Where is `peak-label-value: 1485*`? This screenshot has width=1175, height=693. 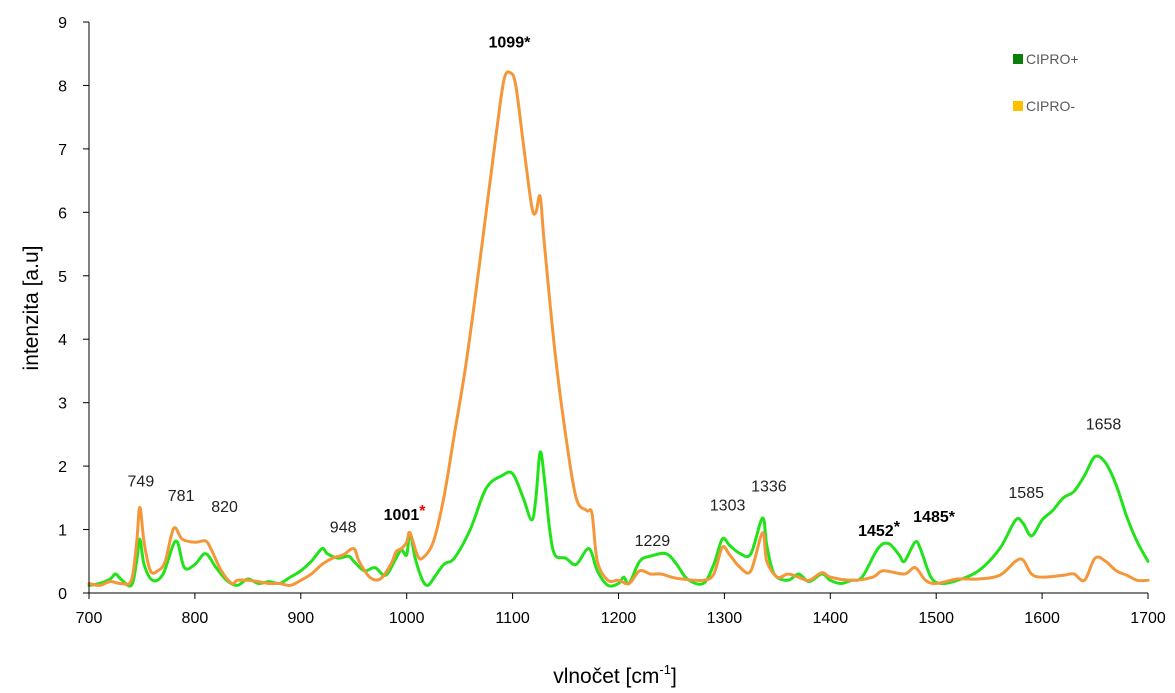
peak-label-value: 1485* is located at coordinates (934, 517).